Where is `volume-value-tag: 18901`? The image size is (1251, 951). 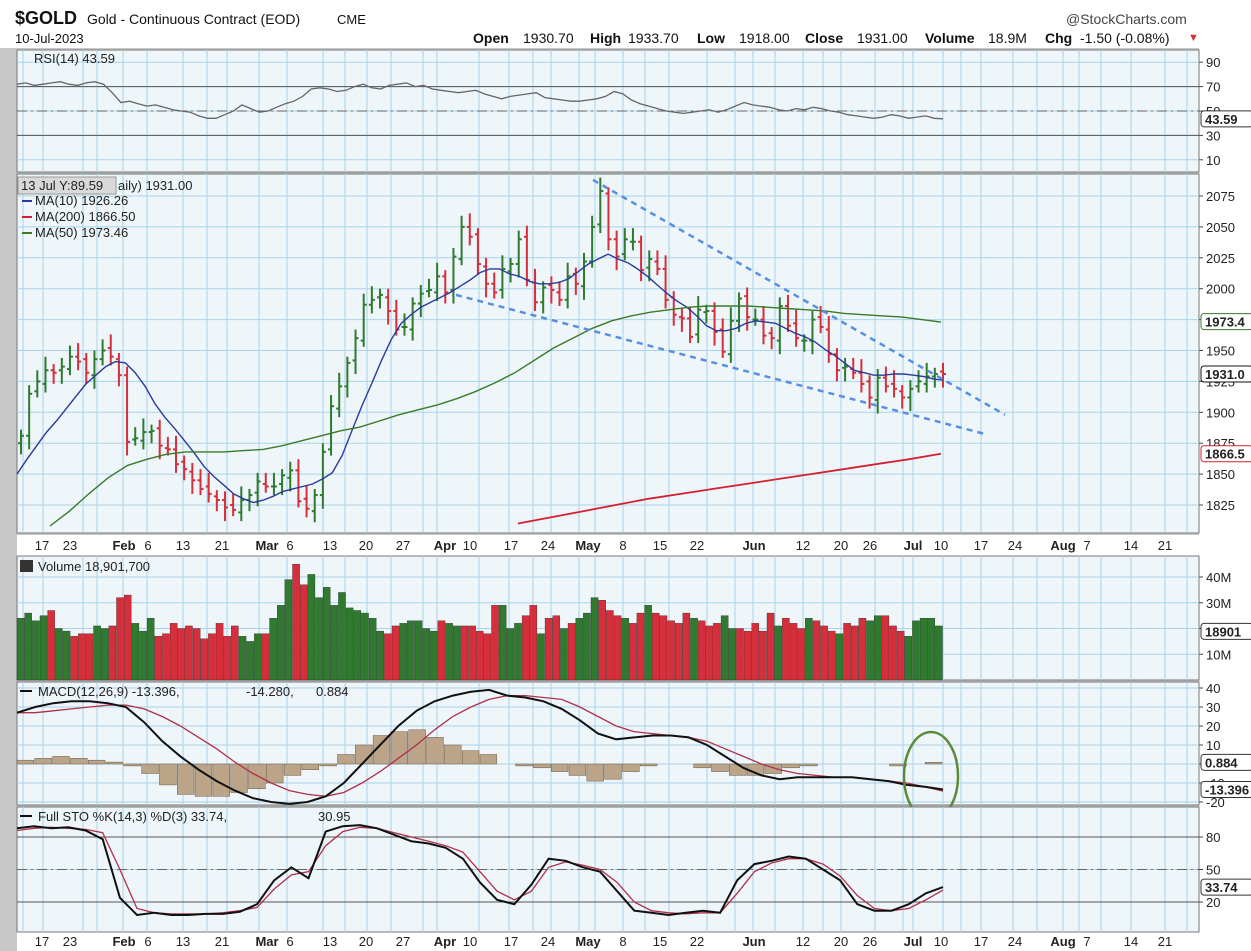 volume-value-tag: 18901 is located at coordinates (1223, 631).